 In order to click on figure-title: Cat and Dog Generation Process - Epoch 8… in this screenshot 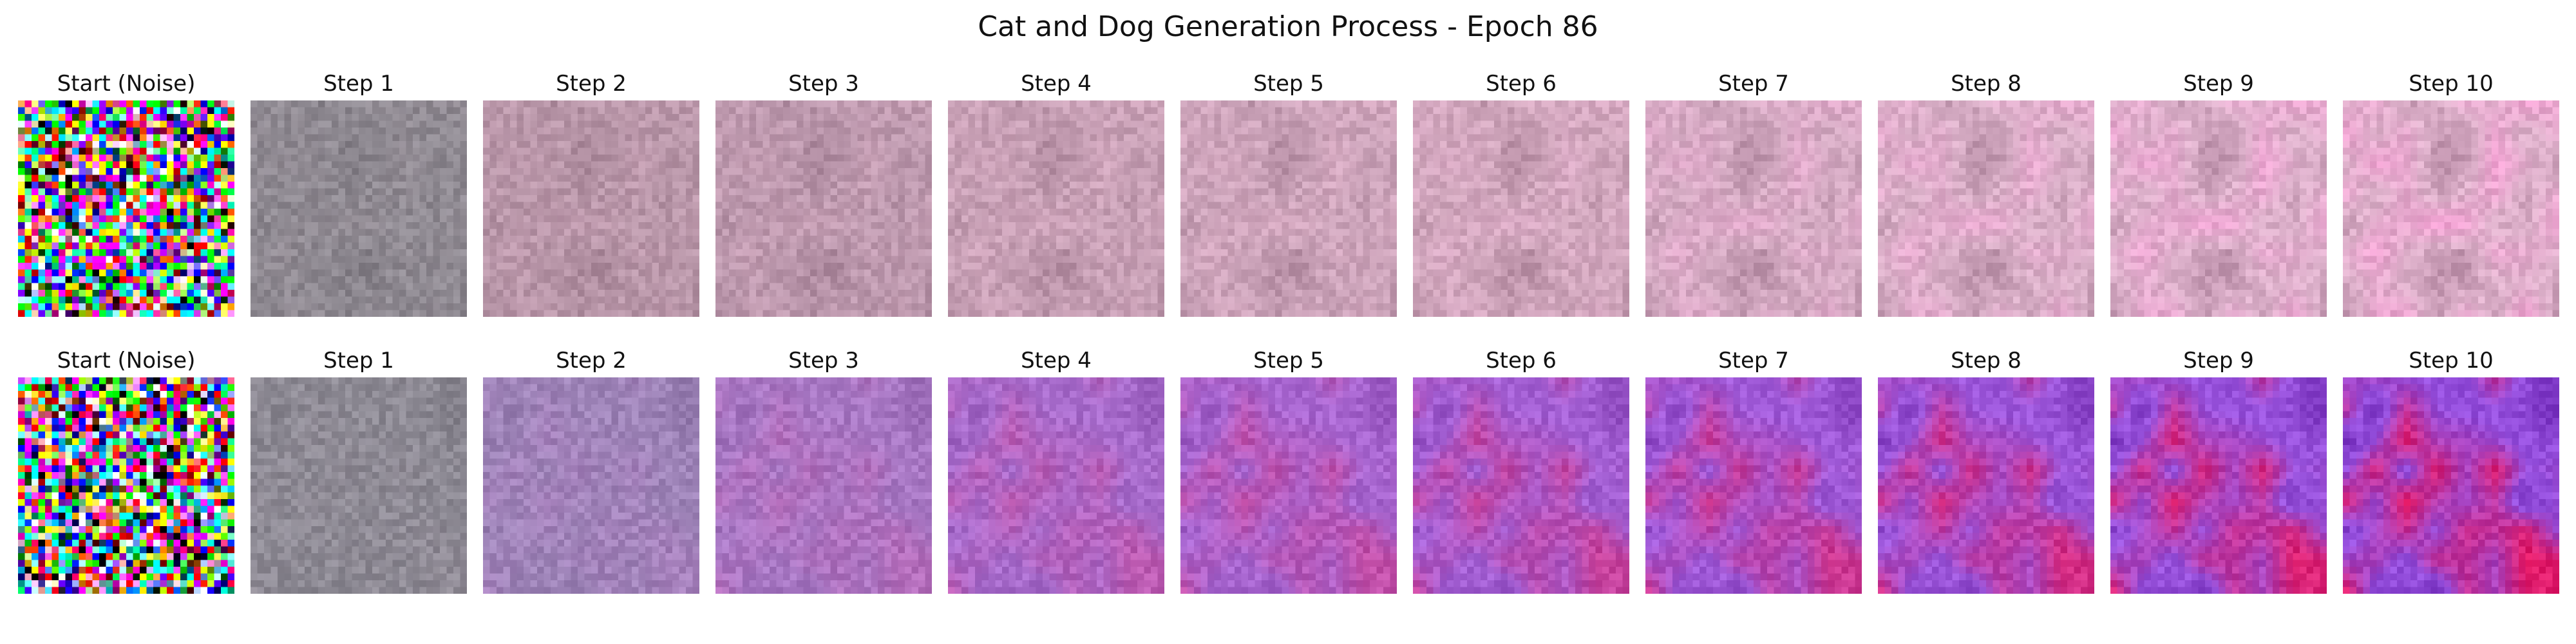, I will do `click(1288, 26)`.